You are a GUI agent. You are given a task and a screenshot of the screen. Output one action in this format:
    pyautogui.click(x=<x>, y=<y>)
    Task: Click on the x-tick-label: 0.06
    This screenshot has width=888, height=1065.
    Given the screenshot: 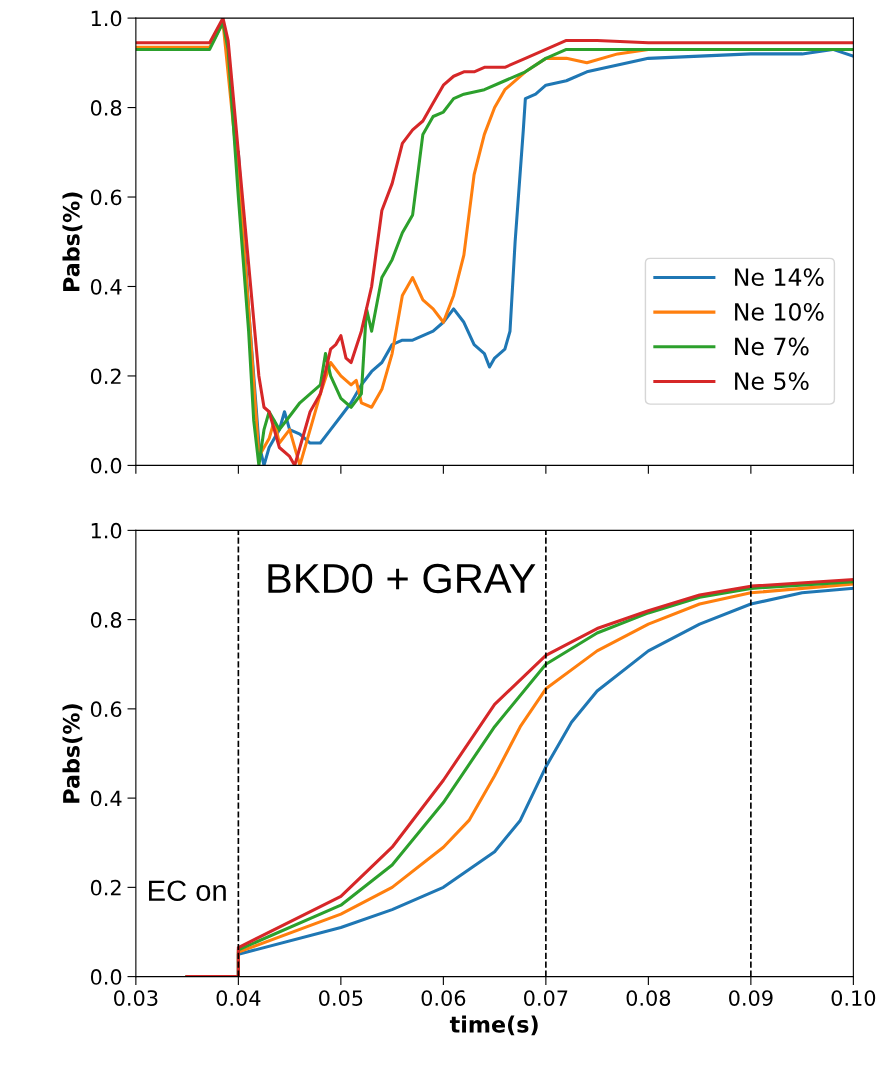 What is the action you would take?
    pyautogui.click(x=443, y=998)
    